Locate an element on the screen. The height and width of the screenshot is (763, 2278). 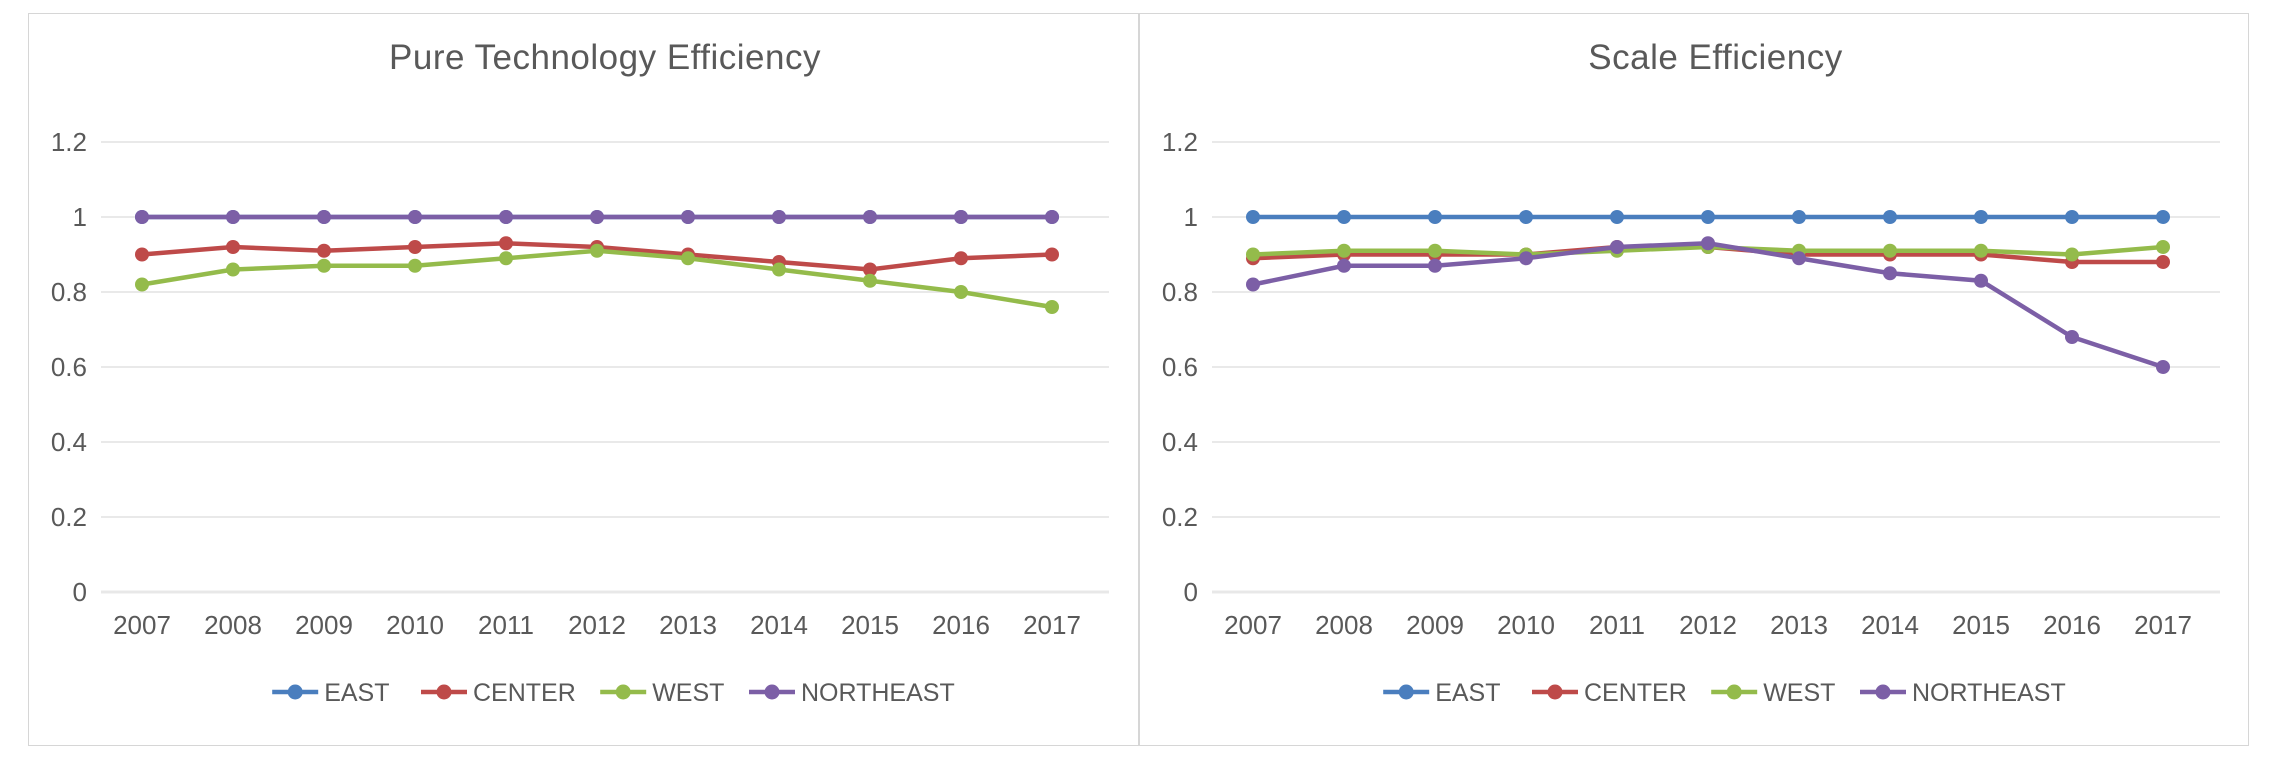
chart-title: Pure Technology Efficiency is located at coordinates (605, 57).